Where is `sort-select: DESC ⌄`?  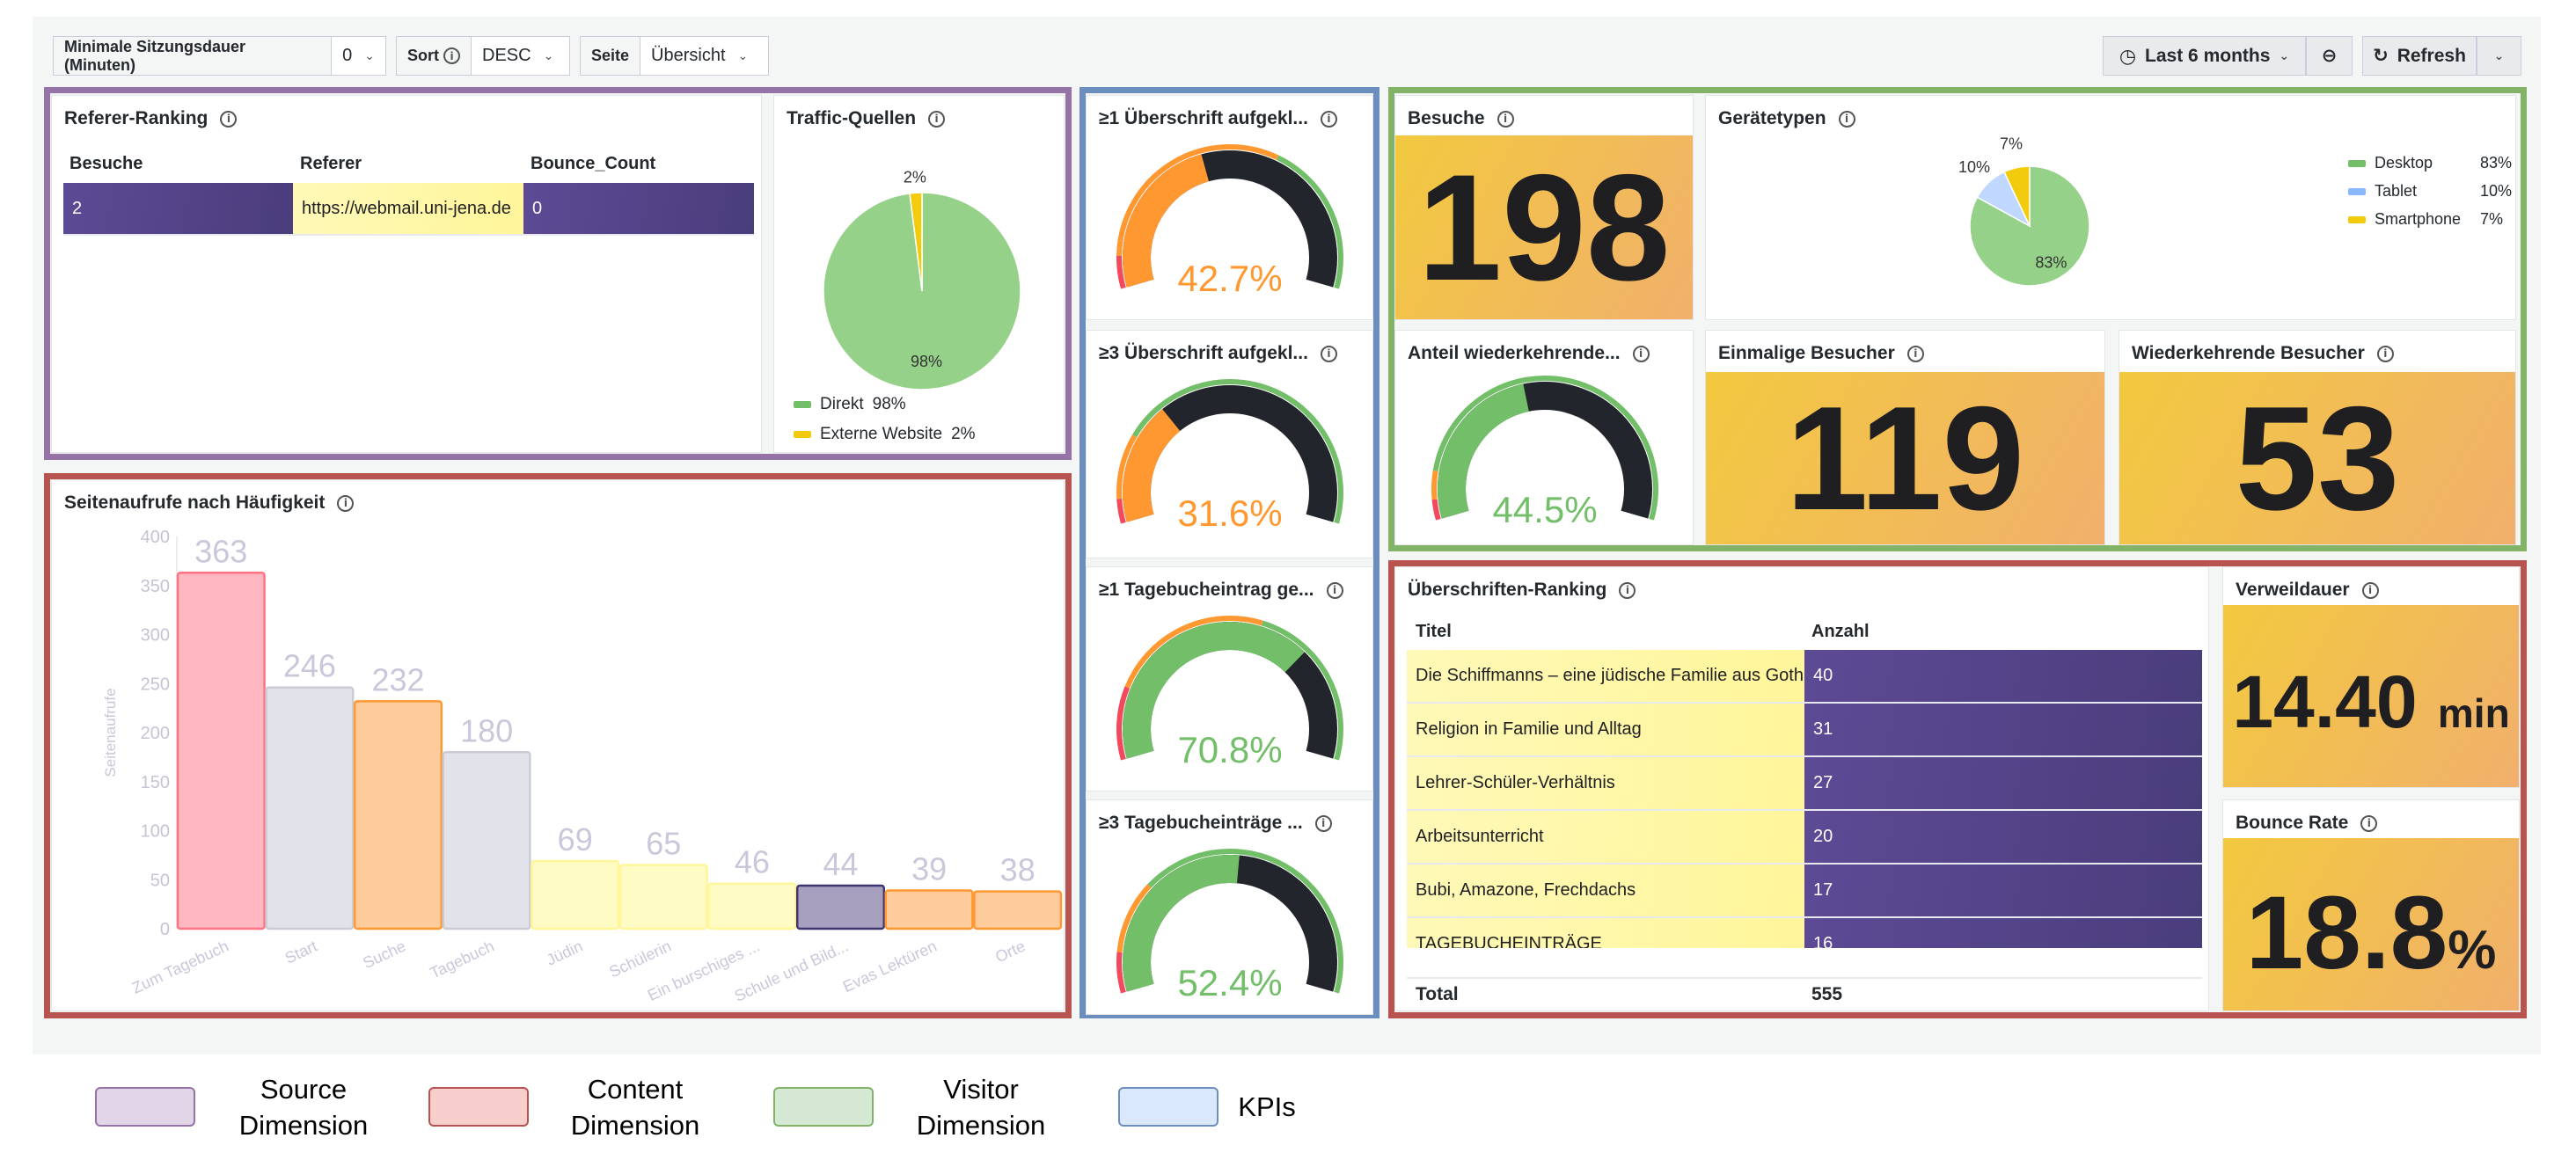 sort-select: DESC ⌄ is located at coordinates (518, 56).